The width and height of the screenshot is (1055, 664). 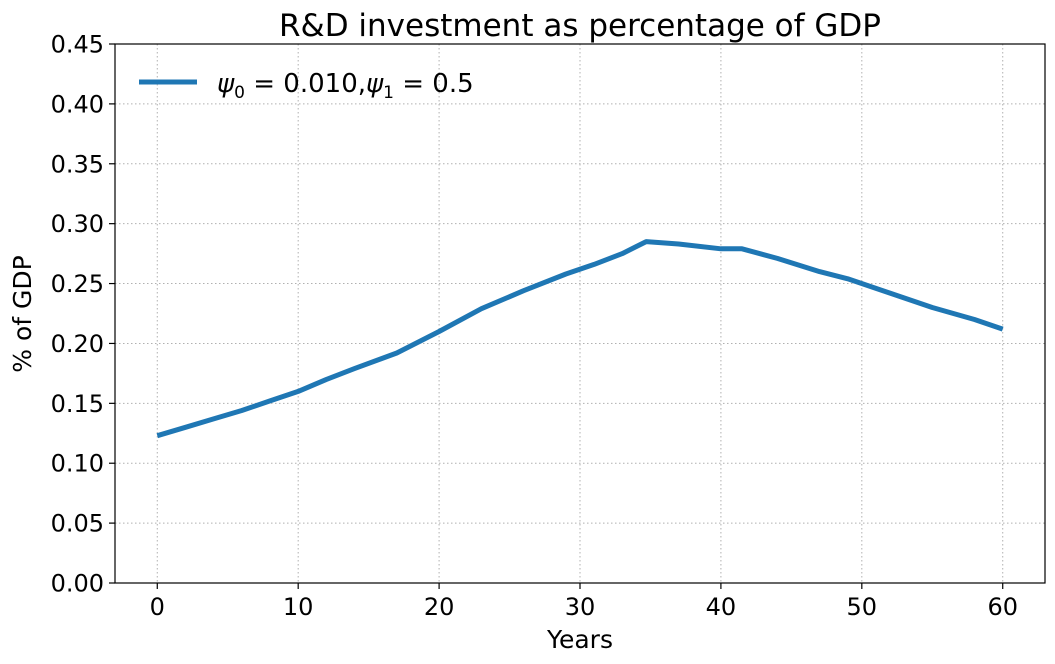 I want to click on legend-eq-0: = 0.010,, so click(x=305, y=84).